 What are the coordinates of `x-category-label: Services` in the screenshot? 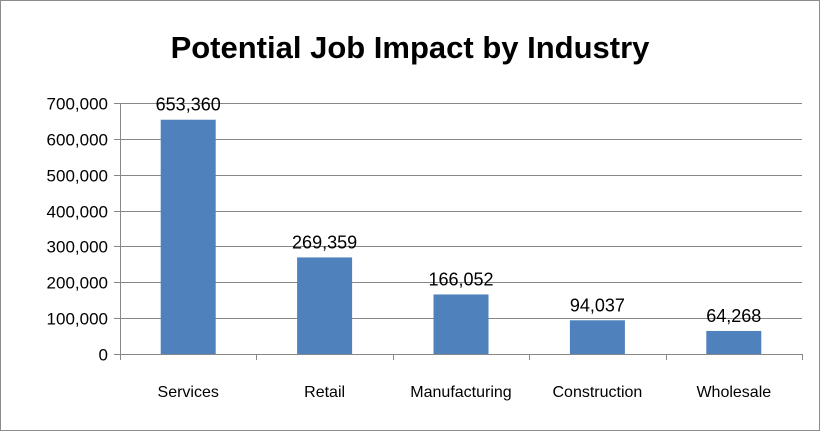 It's located at (188, 392).